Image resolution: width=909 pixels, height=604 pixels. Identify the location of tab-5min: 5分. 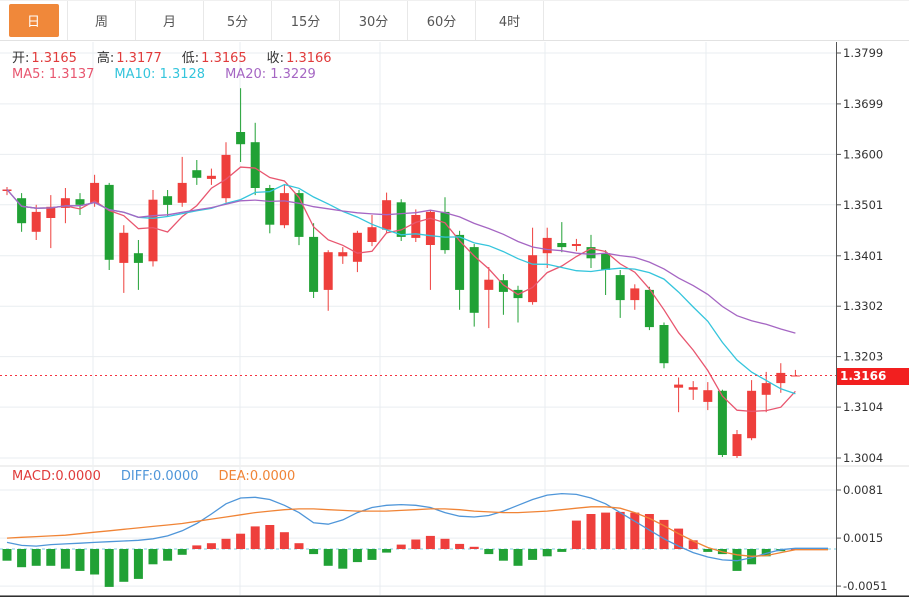
(238, 20).